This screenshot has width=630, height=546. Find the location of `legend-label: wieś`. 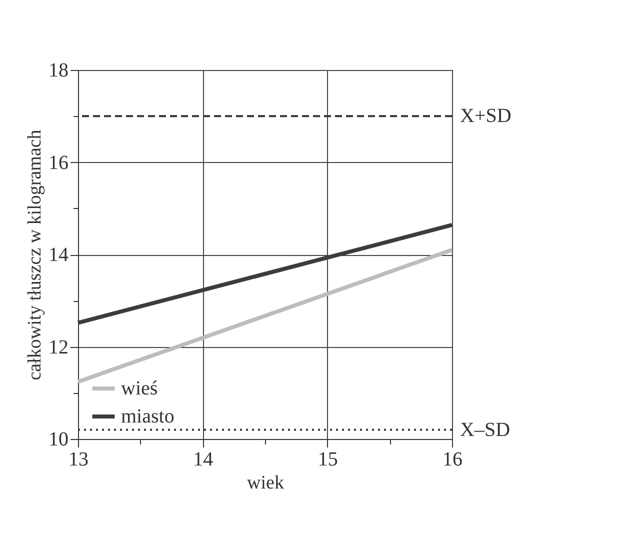

legend-label: wieś is located at coordinates (139, 389).